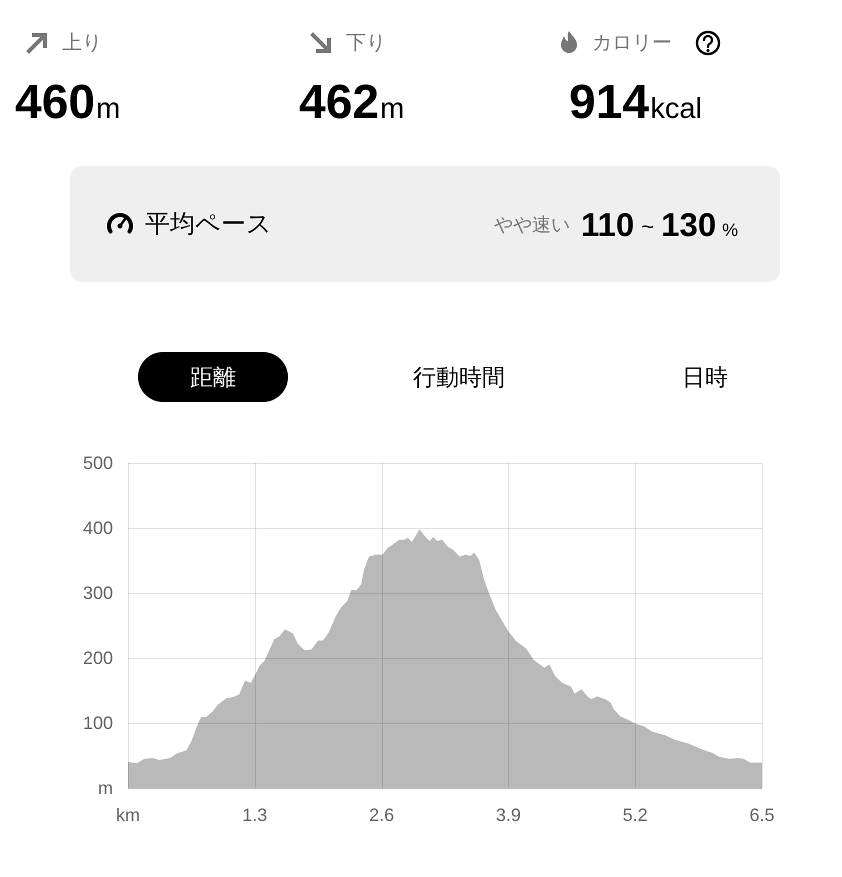 The height and width of the screenshot is (877, 842). Describe the element at coordinates (97, 658) in the screenshot. I see `y-tick-label: 200` at that location.